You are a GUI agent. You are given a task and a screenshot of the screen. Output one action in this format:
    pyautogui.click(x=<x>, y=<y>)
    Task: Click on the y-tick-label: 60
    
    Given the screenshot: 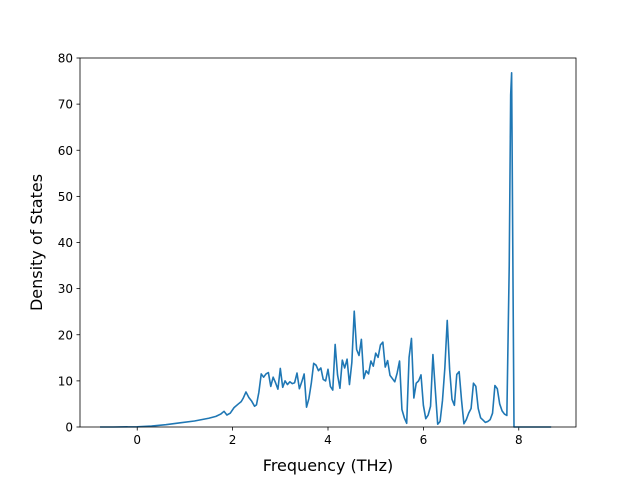 What is the action you would take?
    pyautogui.click(x=65, y=151)
    